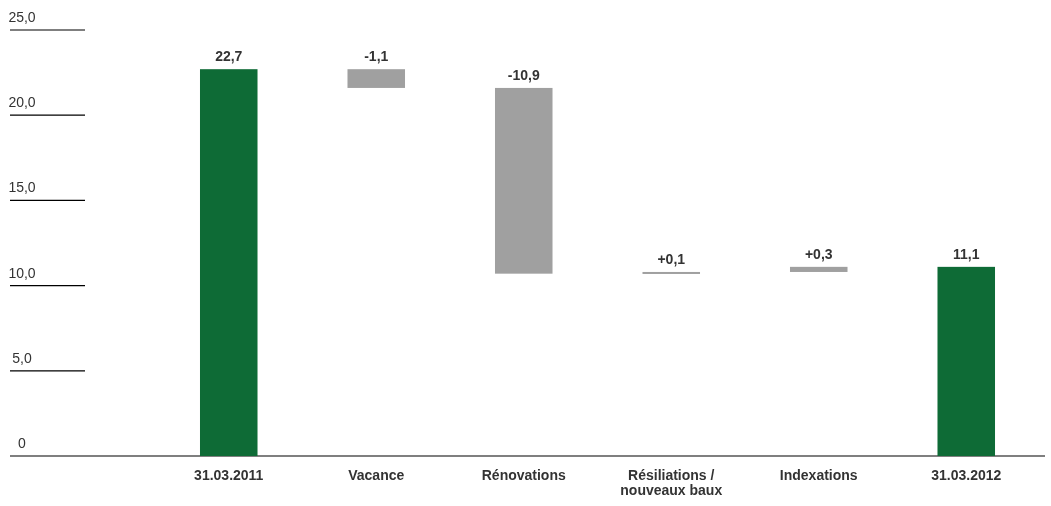 The height and width of the screenshot is (506, 1051). Describe the element at coordinates (376, 475) in the screenshot. I see `x-tick-label: Vacance` at that location.